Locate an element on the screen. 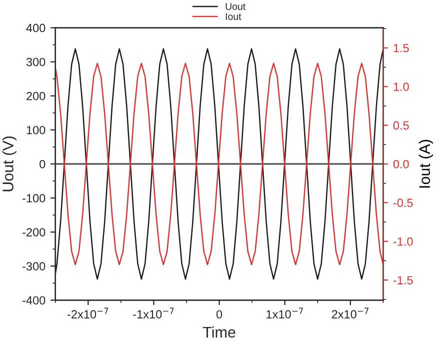  y2-tick-label: 1.0 is located at coordinates (401, 86).